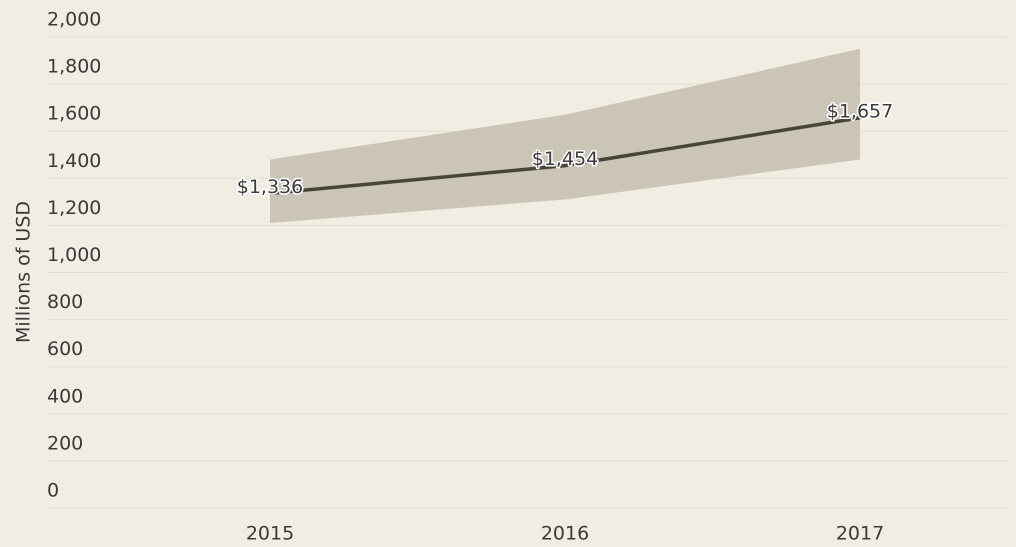  I want to click on y-tick-label: 0, so click(53, 491).